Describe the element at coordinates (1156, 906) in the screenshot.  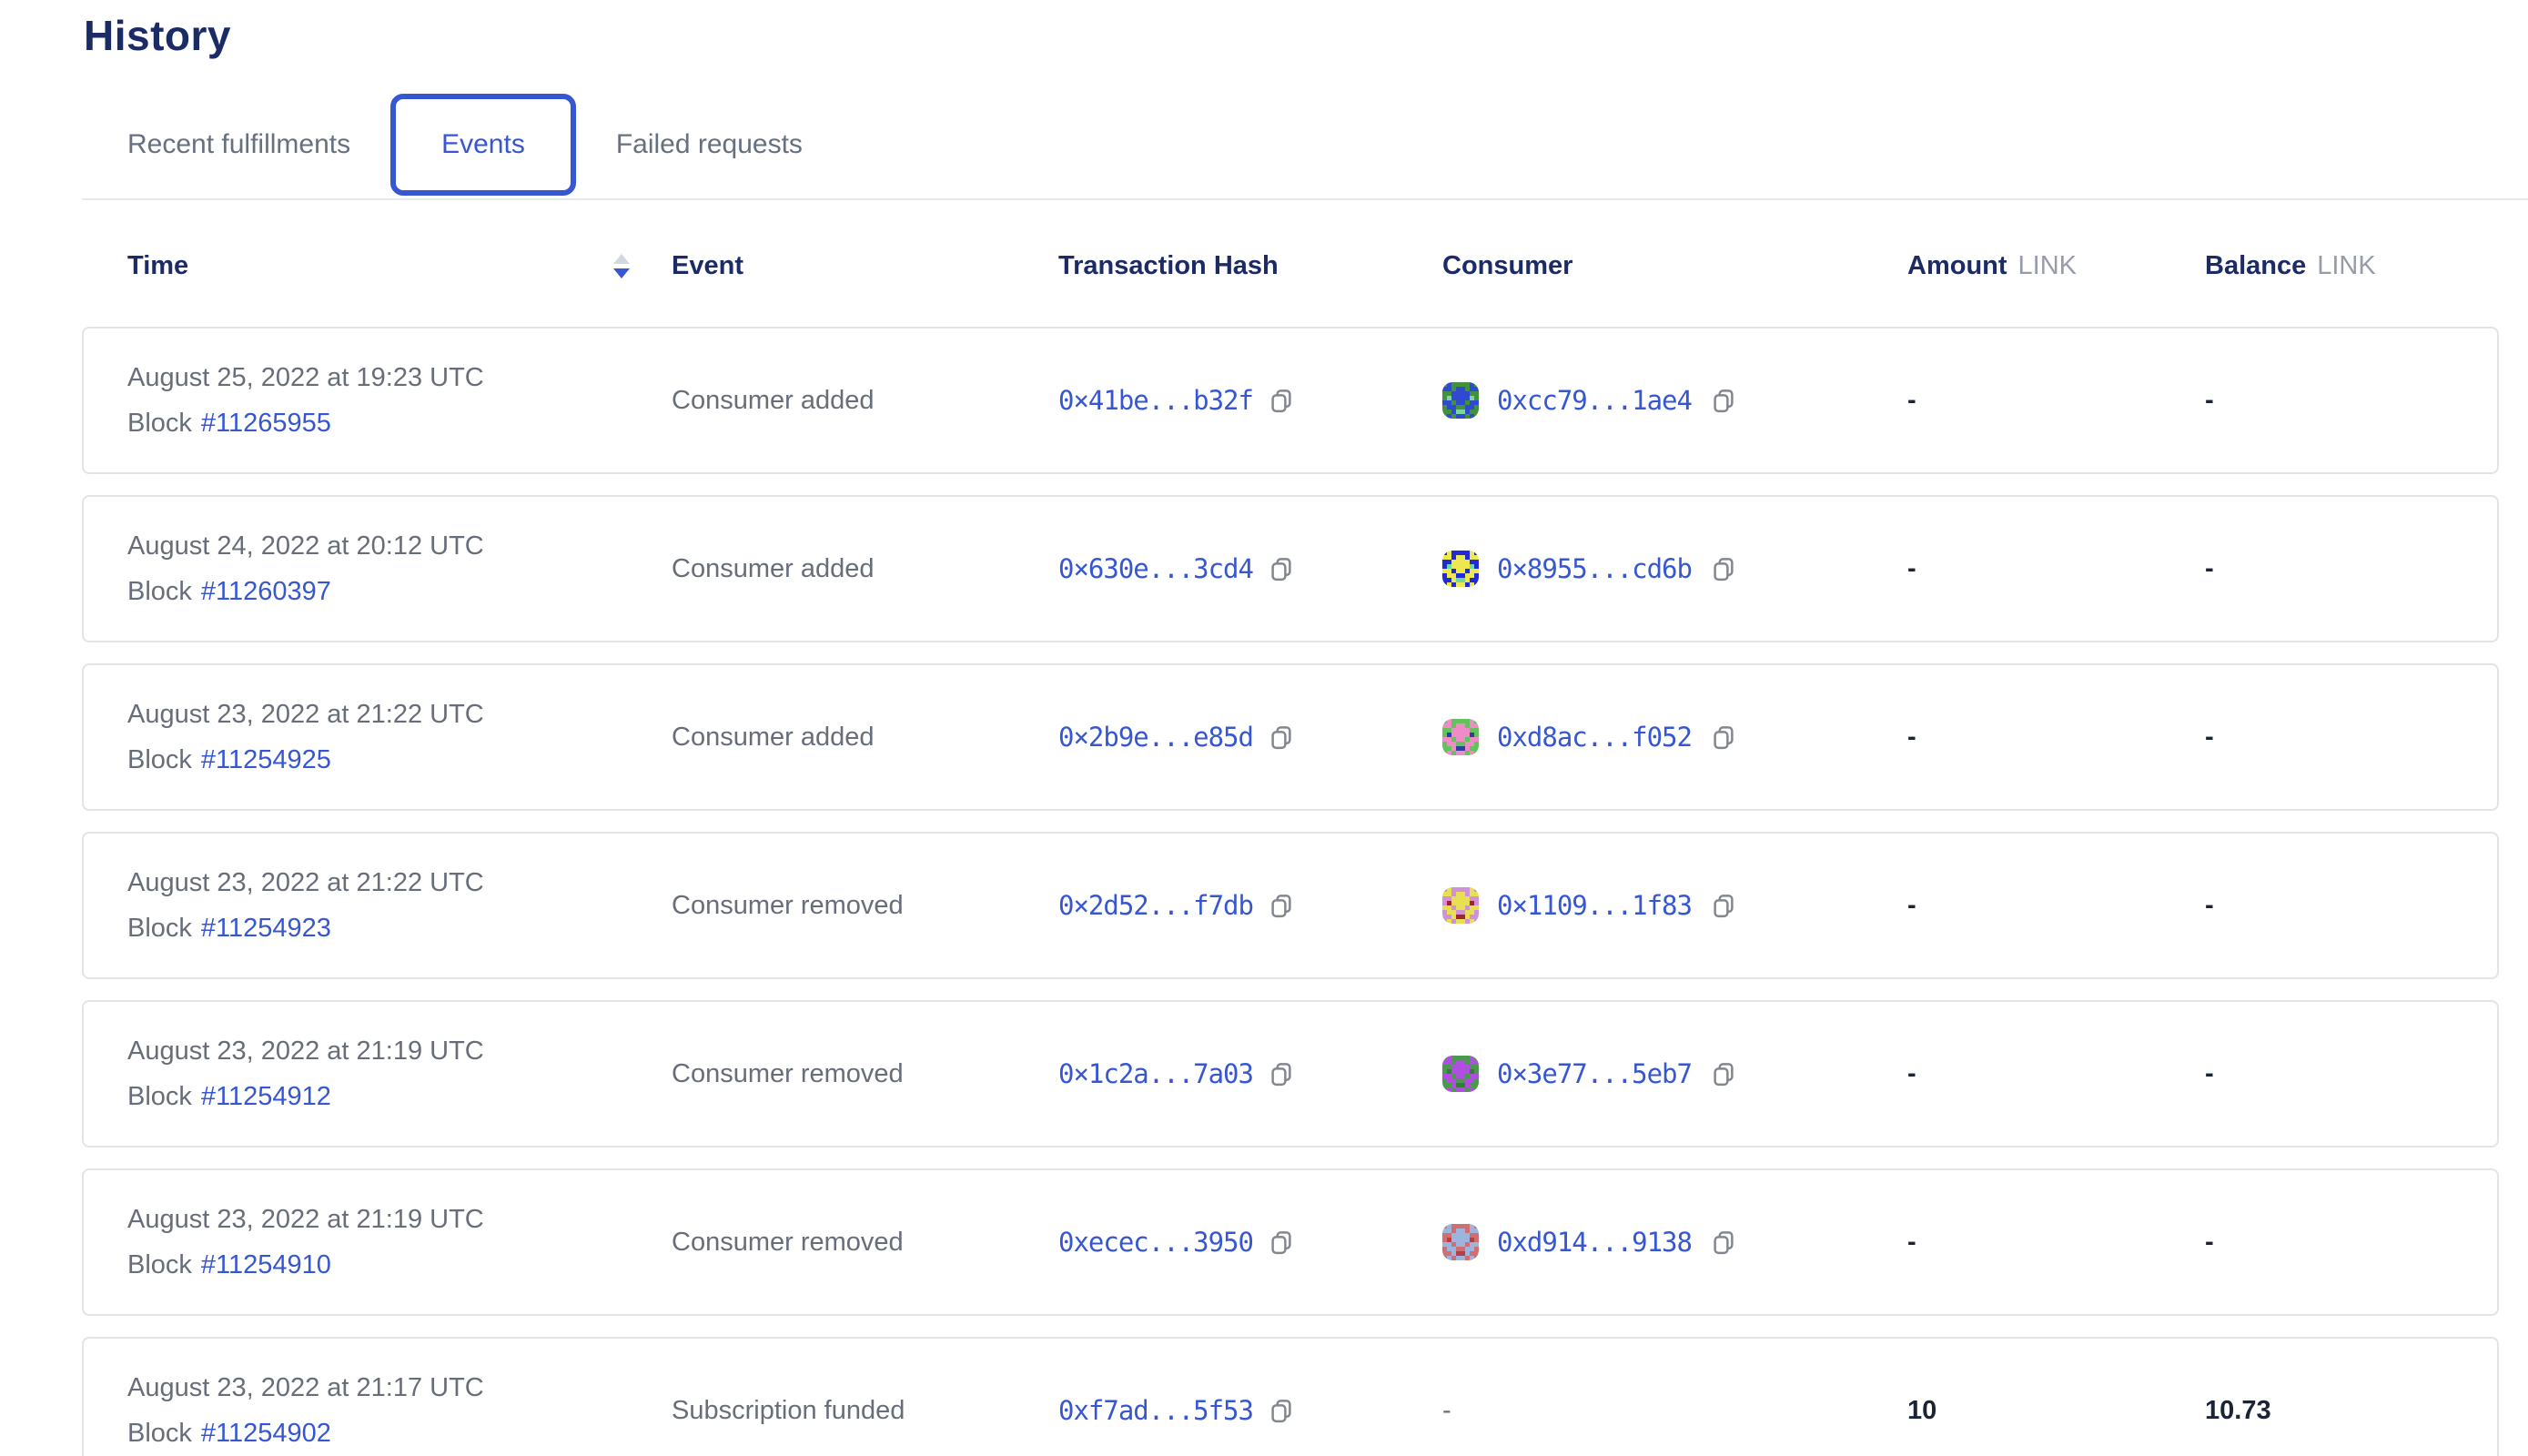
I see `transaction-hash-link: 0×2d52...f7db` at that location.